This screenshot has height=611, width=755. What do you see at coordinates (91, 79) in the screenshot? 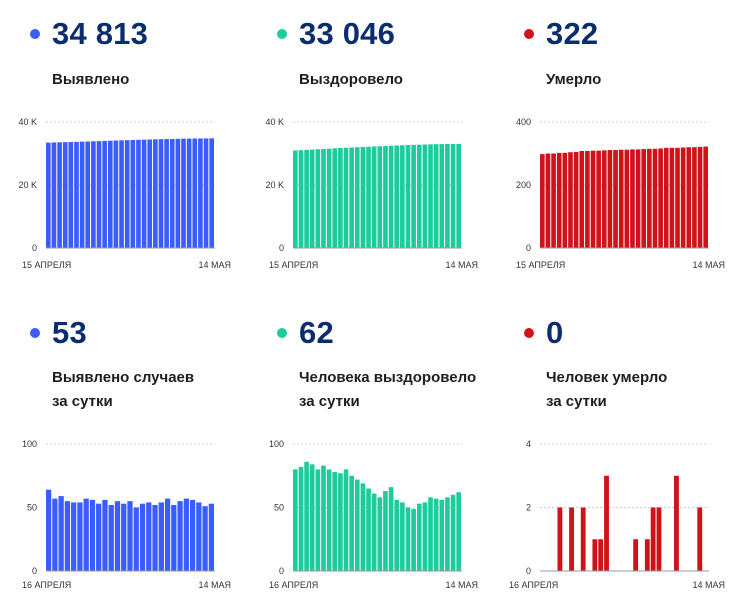
I see `stat-label-line1: Выявлено` at bounding box center [91, 79].